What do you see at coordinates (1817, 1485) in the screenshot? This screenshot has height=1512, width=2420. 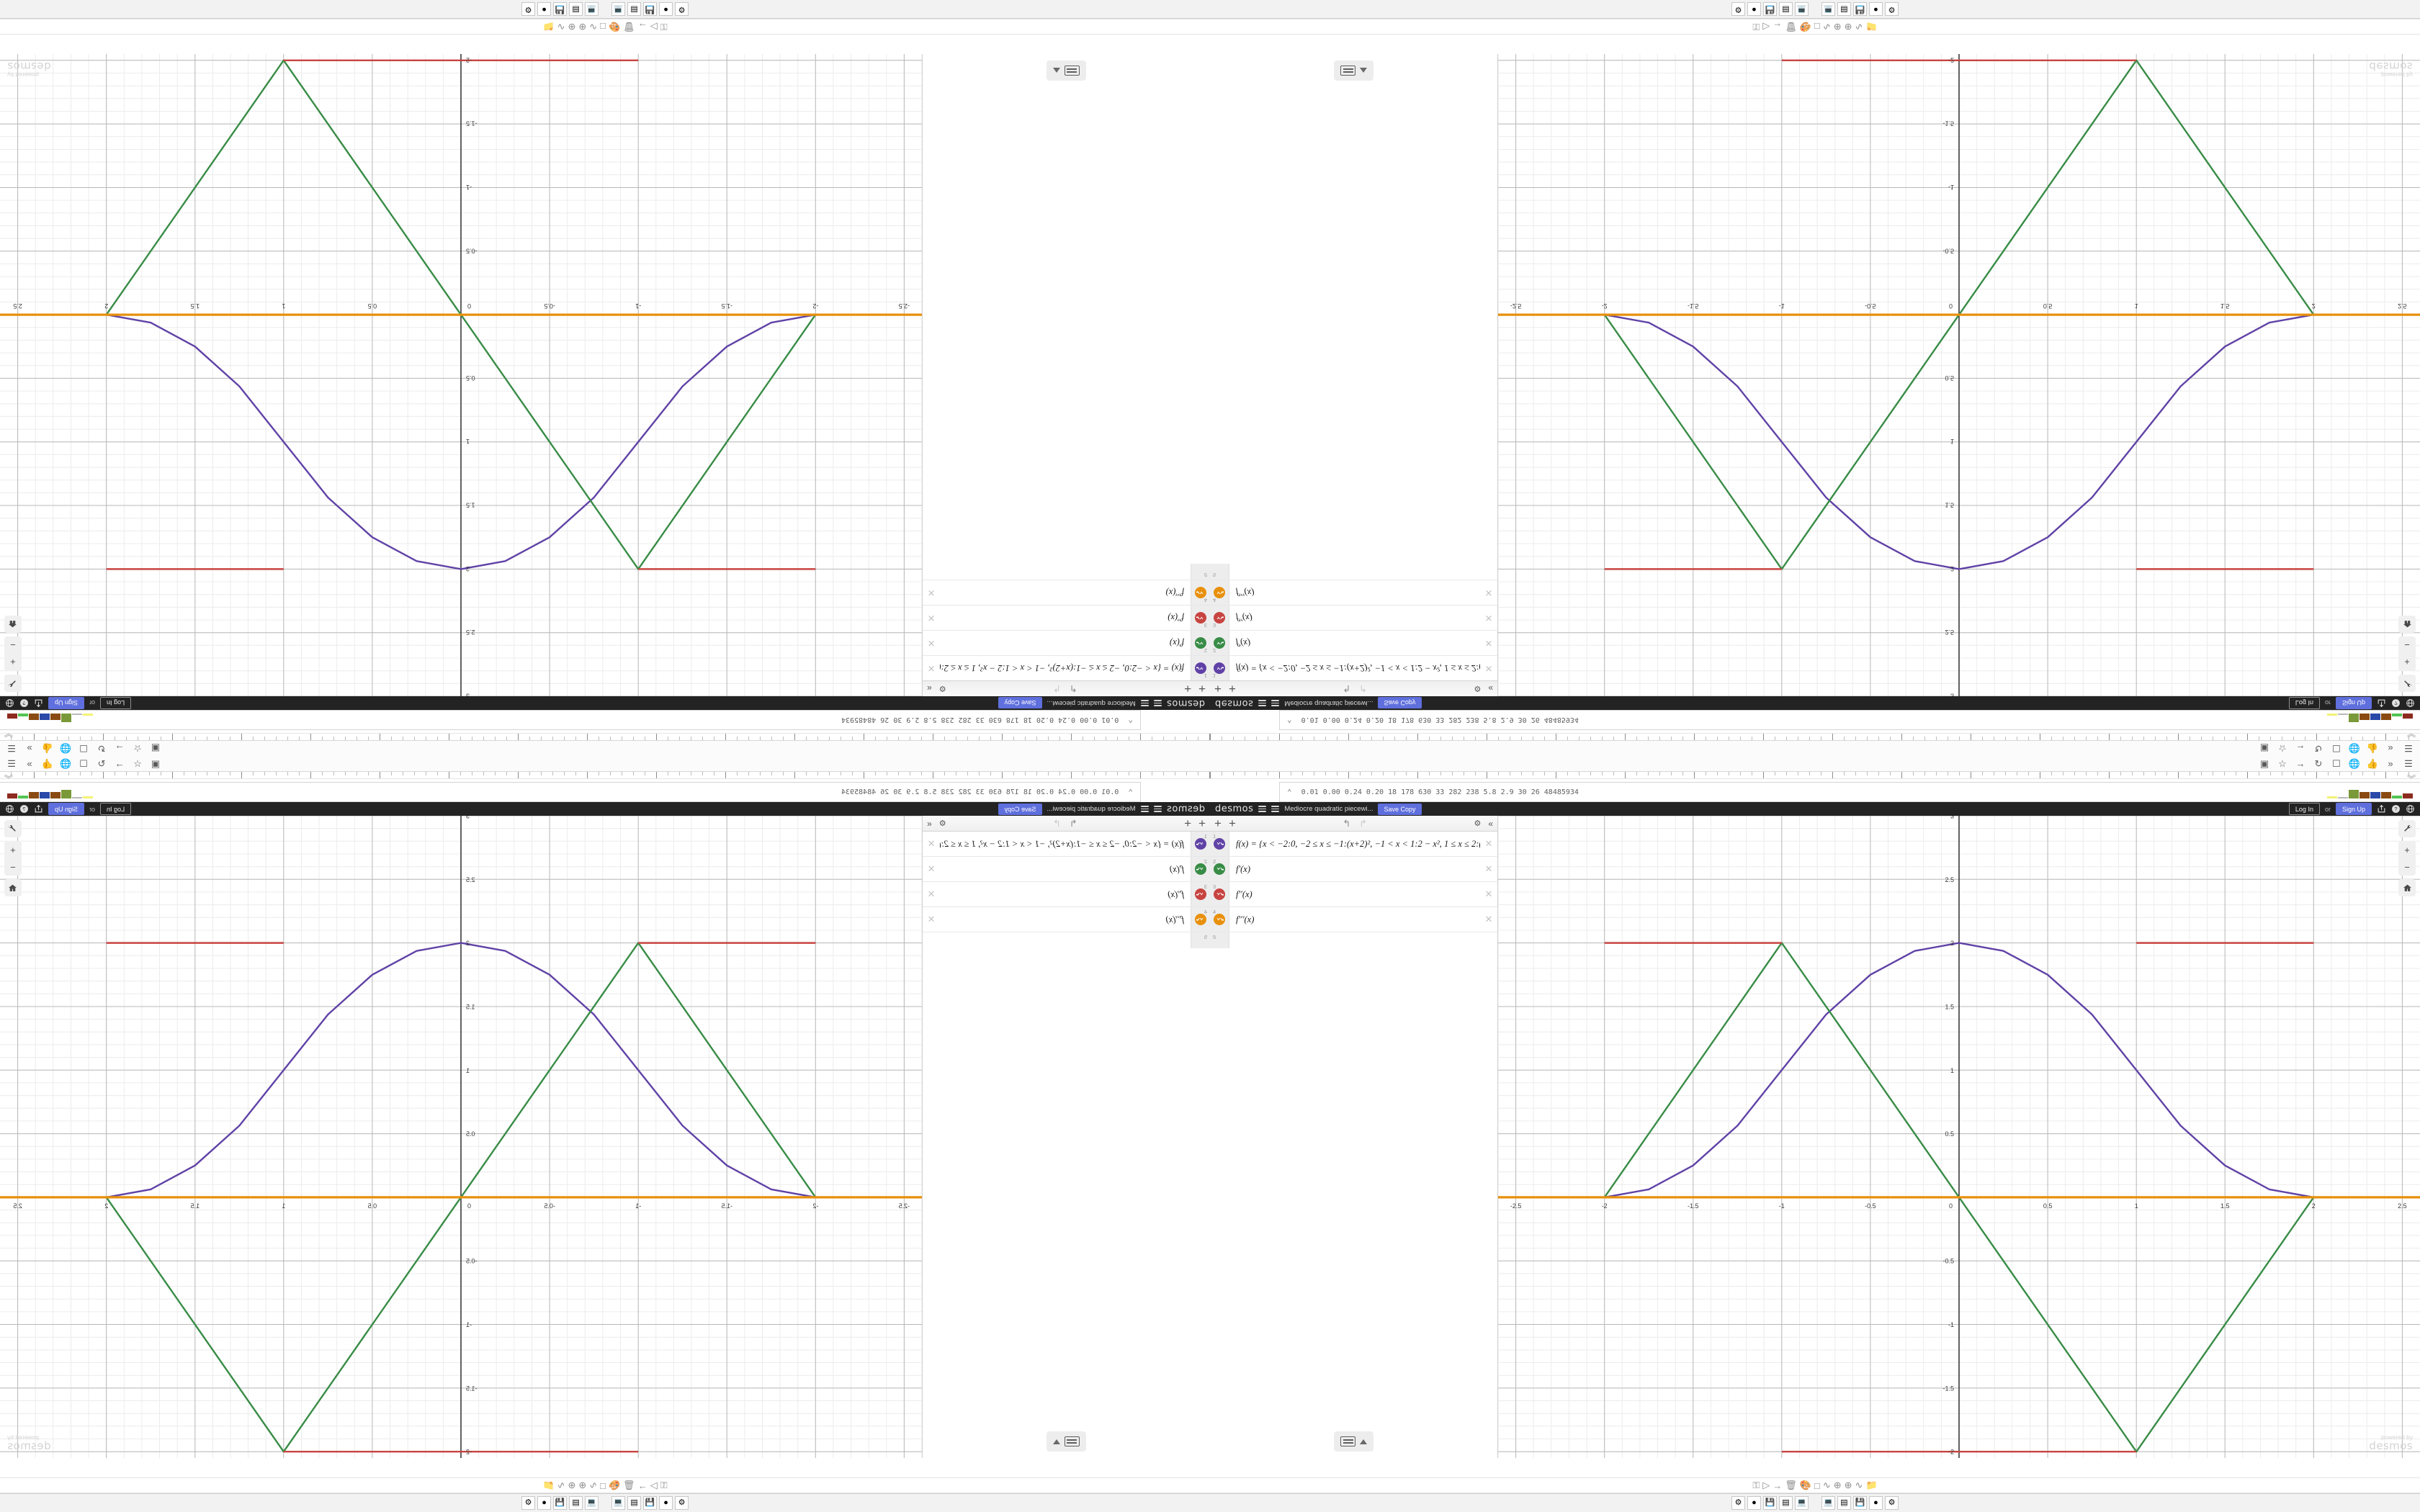 I see `window-icon: □` at bounding box center [1817, 1485].